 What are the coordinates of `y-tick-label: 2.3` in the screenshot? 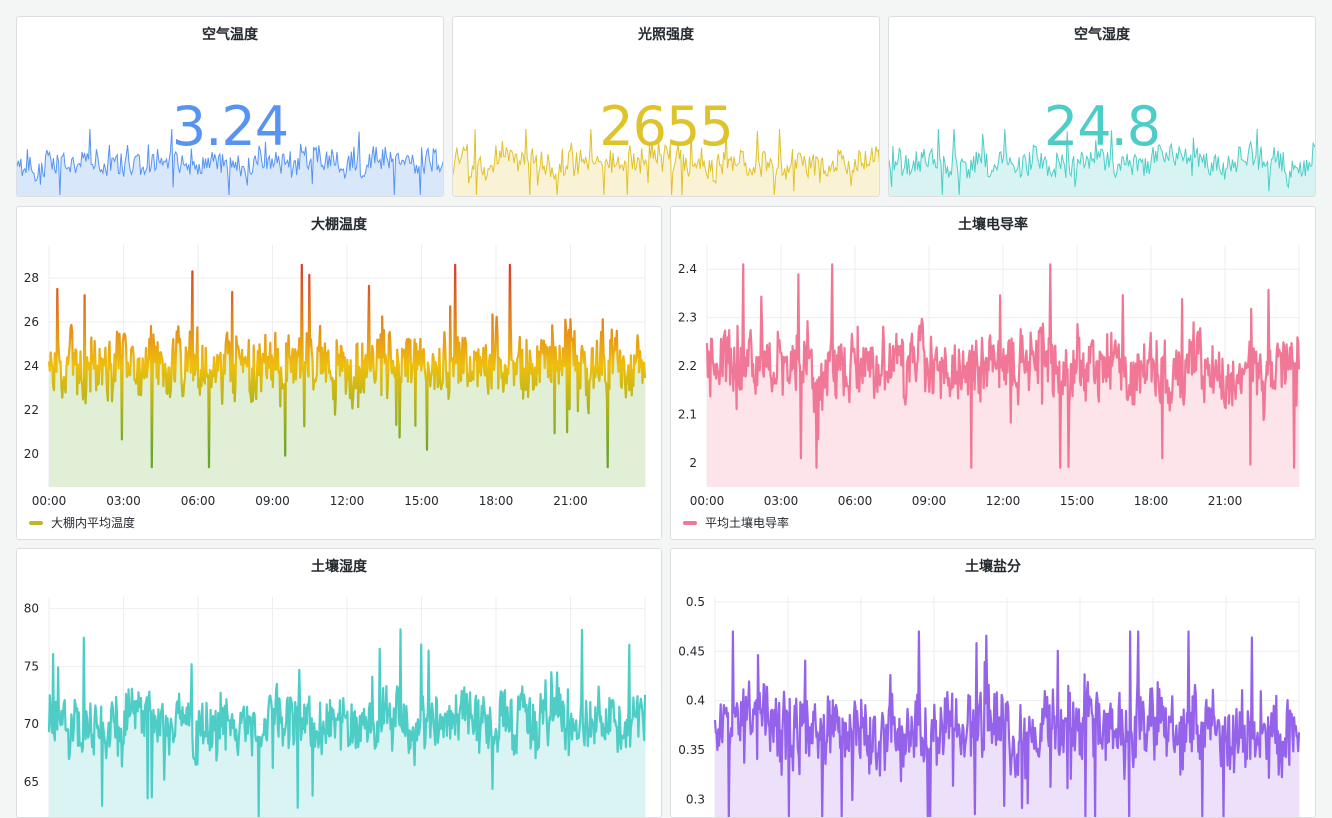 It's located at (687, 318).